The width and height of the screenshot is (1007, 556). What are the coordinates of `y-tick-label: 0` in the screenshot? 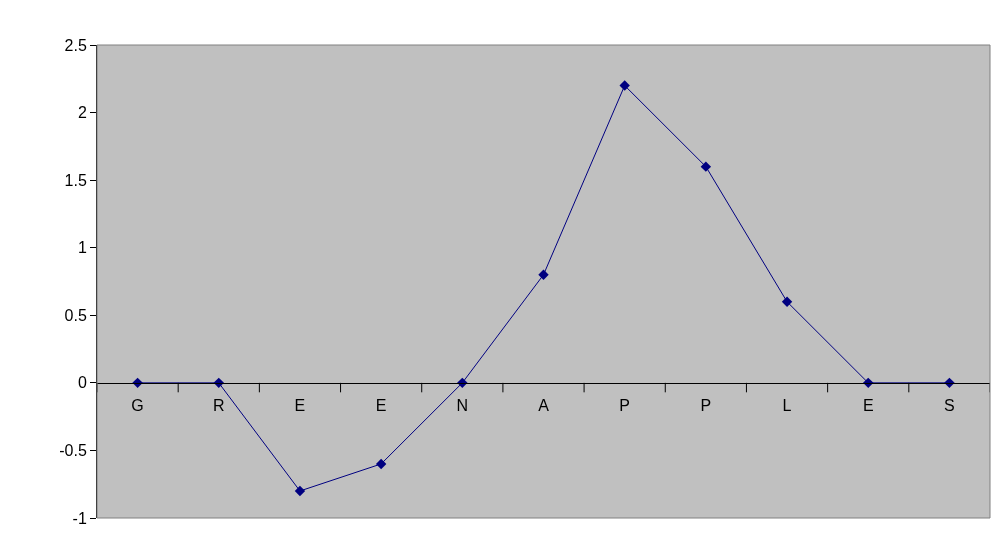 It's located at (82, 383).